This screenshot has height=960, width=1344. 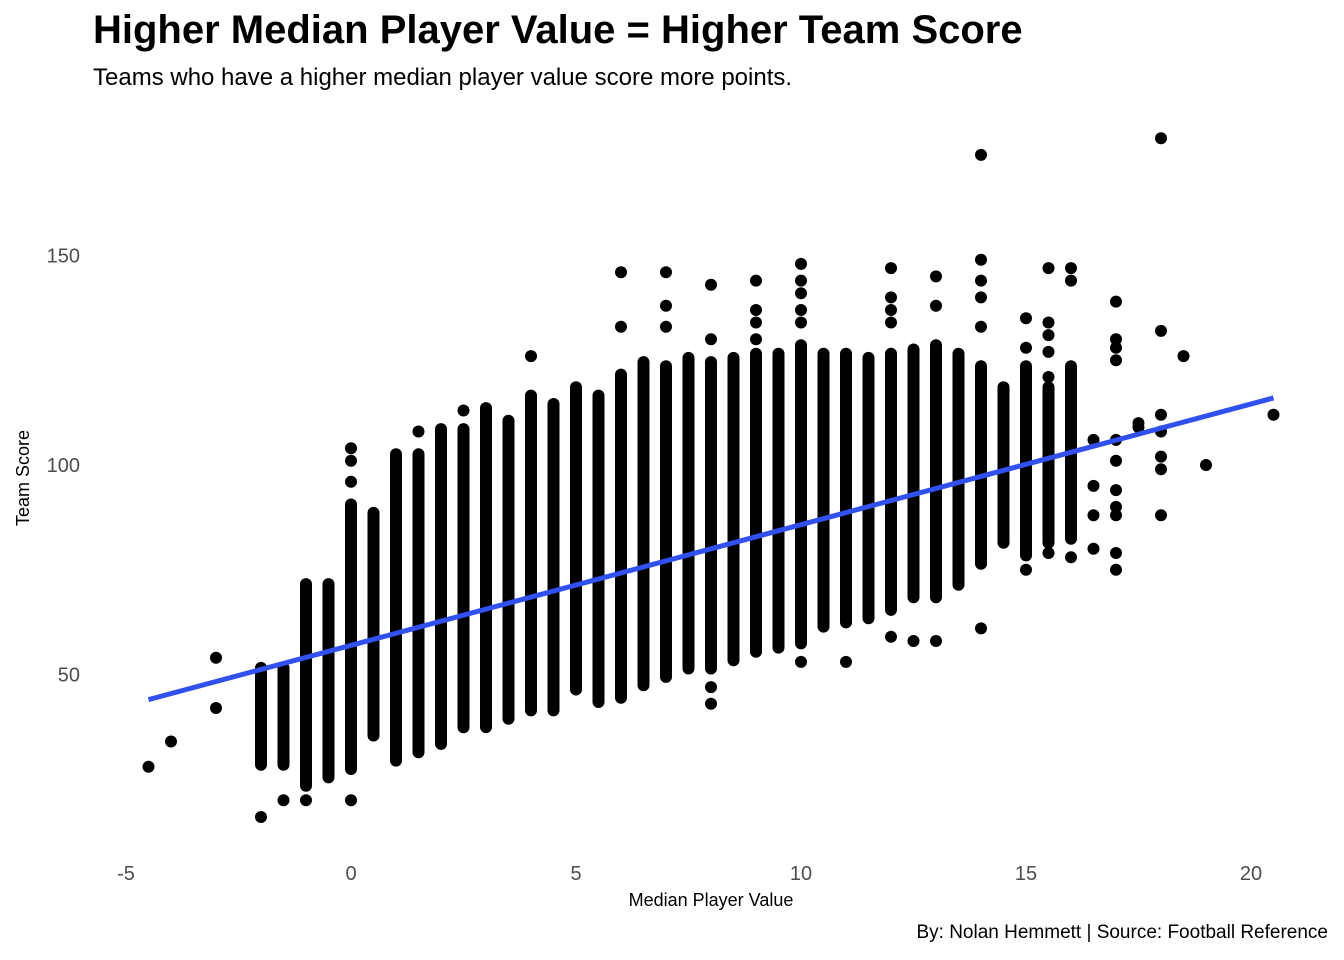 What do you see at coordinates (63, 257) in the screenshot?
I see `y-tick-label: 150` at bounding box center [63, 257].